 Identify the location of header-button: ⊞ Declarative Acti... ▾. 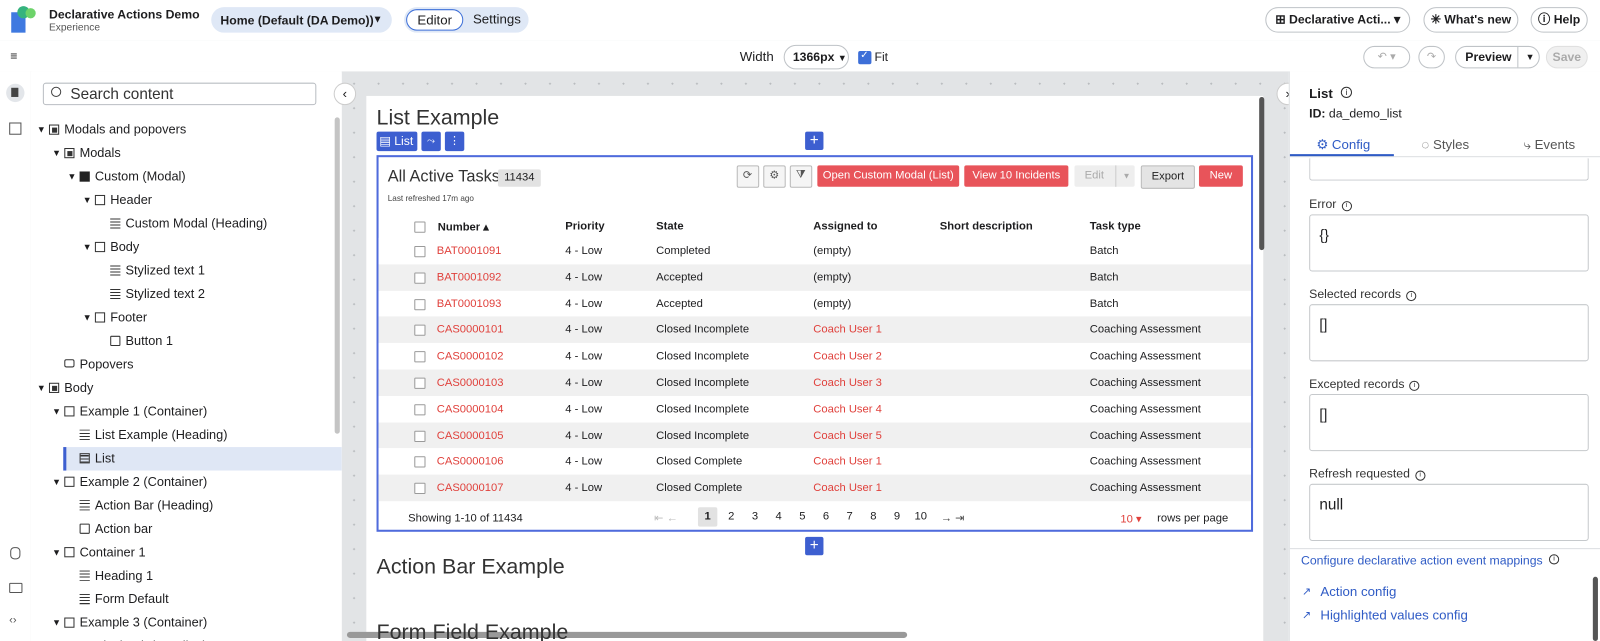
(1338, 20).